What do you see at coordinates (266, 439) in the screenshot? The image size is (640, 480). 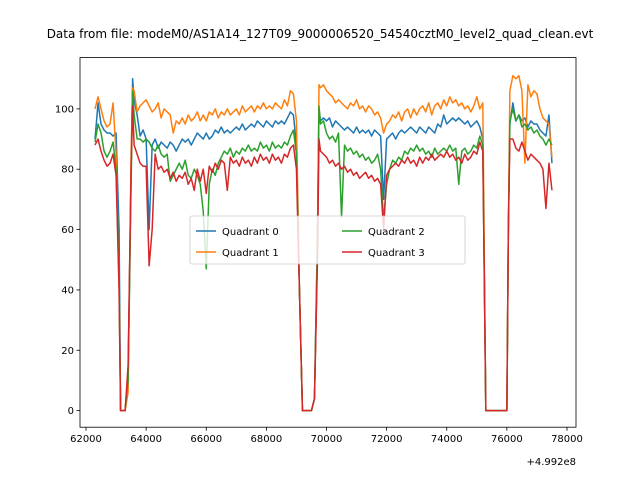 I see `x-tick-label: 68000` at bounding box center [266, 439].